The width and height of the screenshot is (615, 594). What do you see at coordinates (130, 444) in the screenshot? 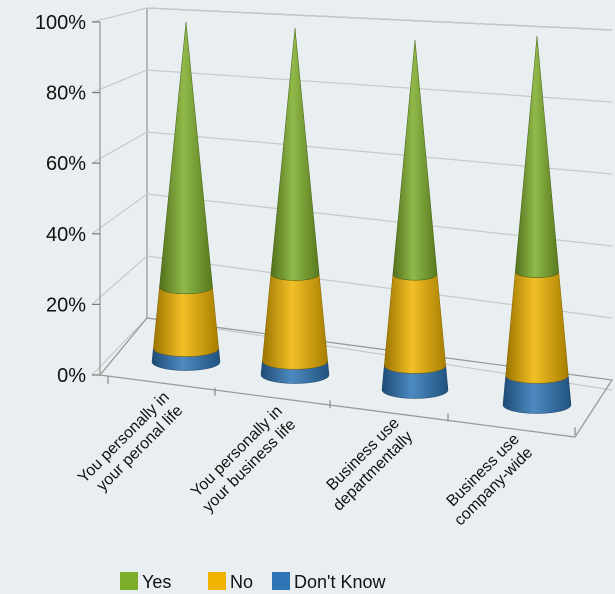
I see `x-category-label: You personally inyour peronal life` at bounding box center [130, 444].